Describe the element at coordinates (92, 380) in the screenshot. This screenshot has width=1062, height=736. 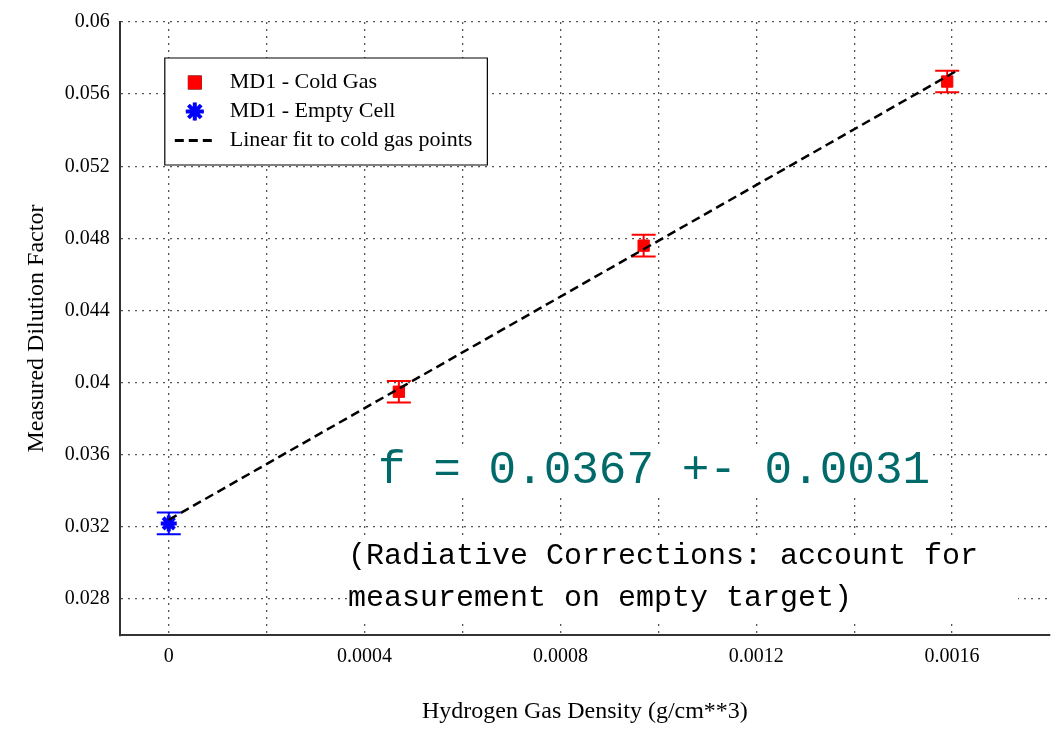
I see `y-tick-label: 0.04` at that location.